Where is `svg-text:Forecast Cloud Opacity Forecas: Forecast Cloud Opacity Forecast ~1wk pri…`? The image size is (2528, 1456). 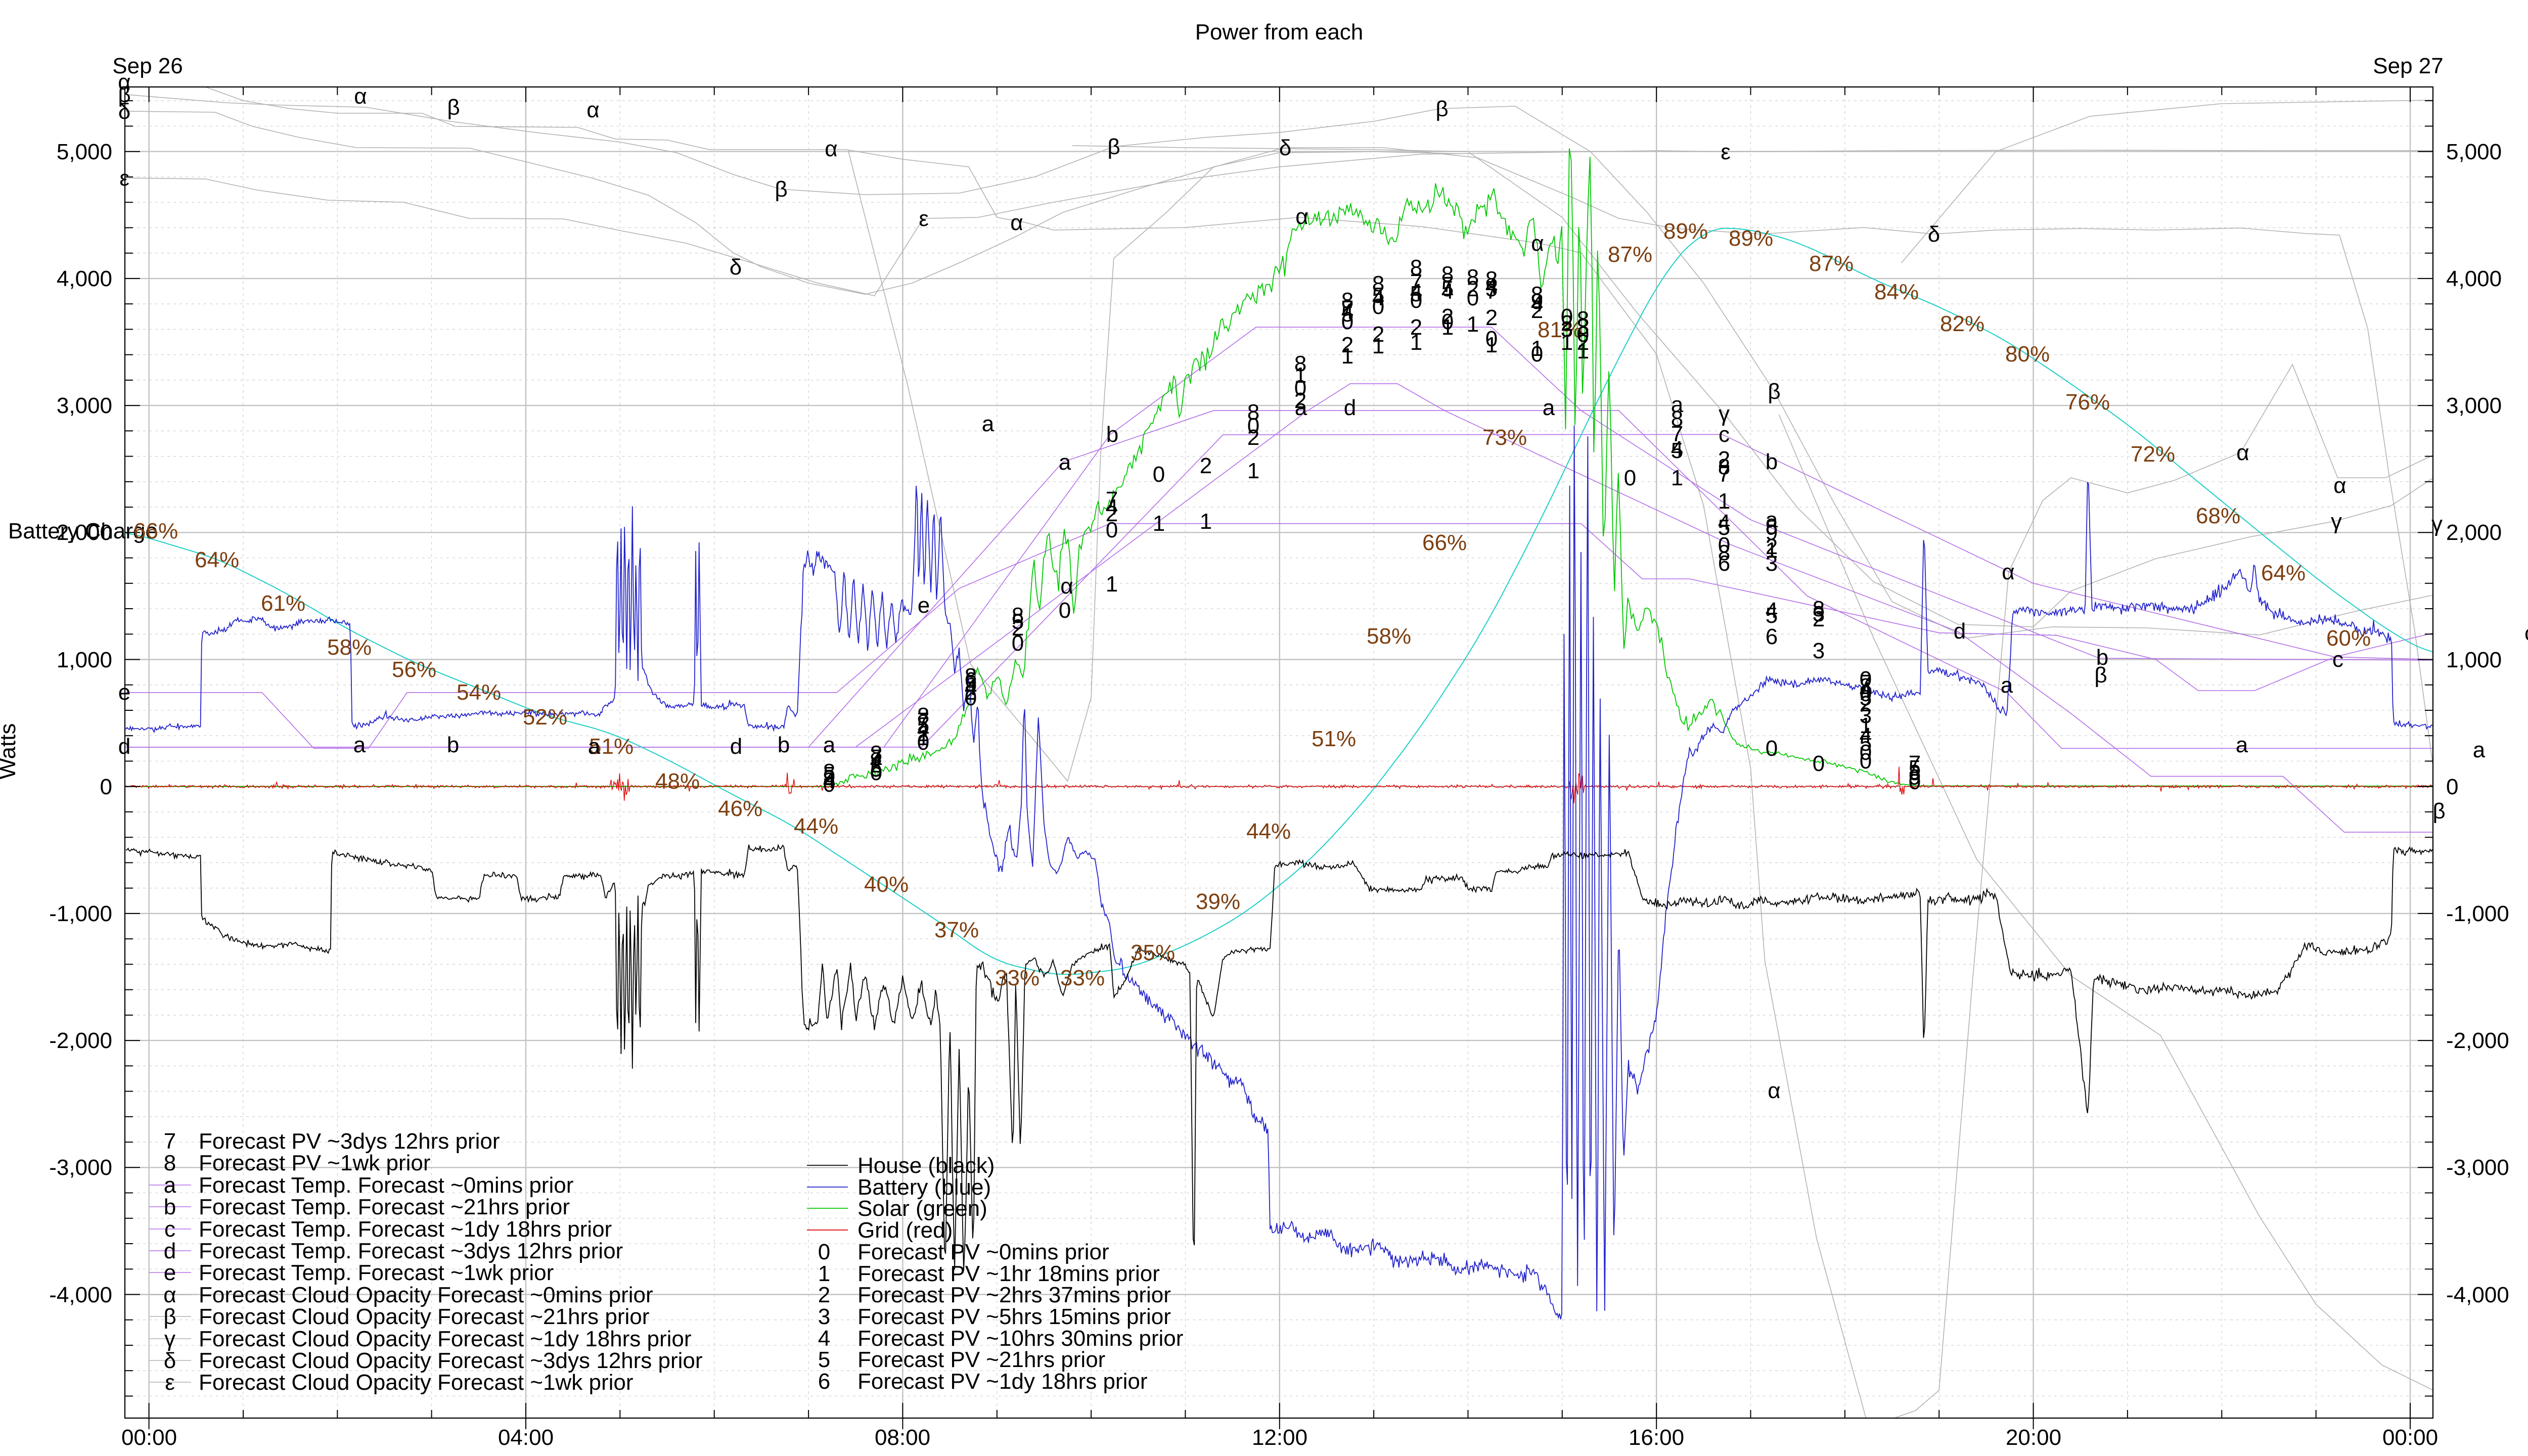 svg-text:Forecast Cloud Opacity Forecas: Forecast Cloud Opacity Forecast ~1wk pri… is located at coordinates (417, 1382).